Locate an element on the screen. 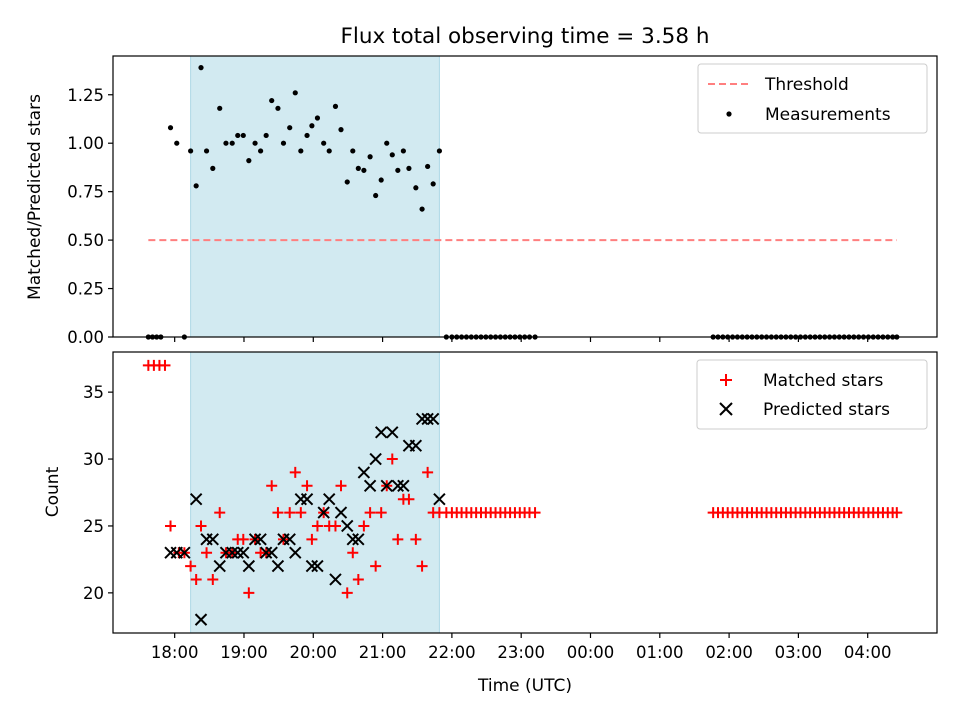 Image resolution: width=960 pixels, height=720 pixels. top-y-tick-label: 0.25 is located at coordinates (85, 289).